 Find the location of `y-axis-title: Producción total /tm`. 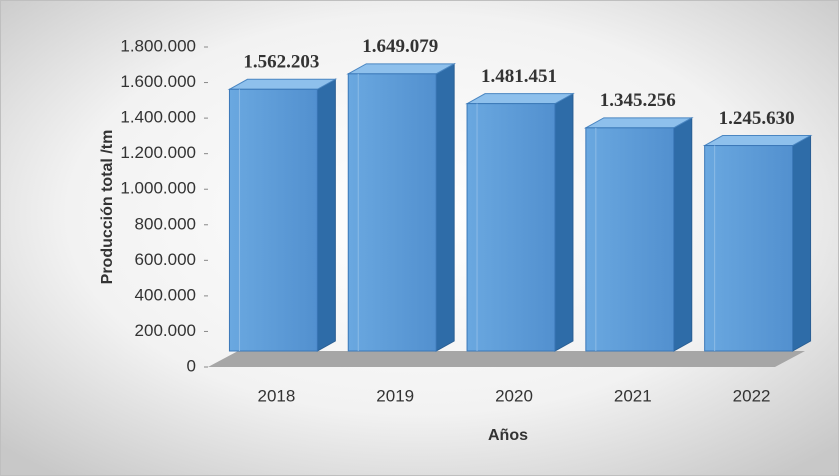

y-axis-title: Producción total /tm is located at coordinates (107, 207).